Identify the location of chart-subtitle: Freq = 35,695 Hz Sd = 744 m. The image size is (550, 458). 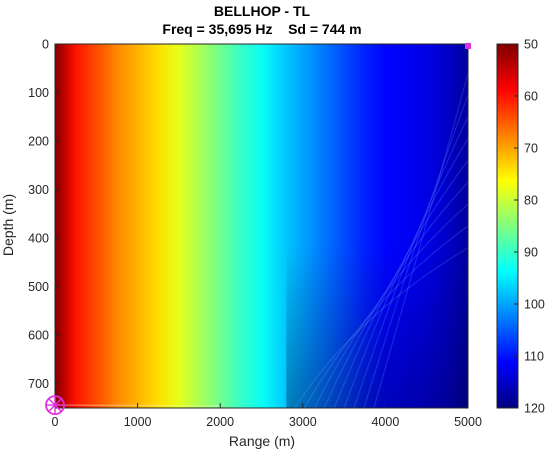
(261, 29).